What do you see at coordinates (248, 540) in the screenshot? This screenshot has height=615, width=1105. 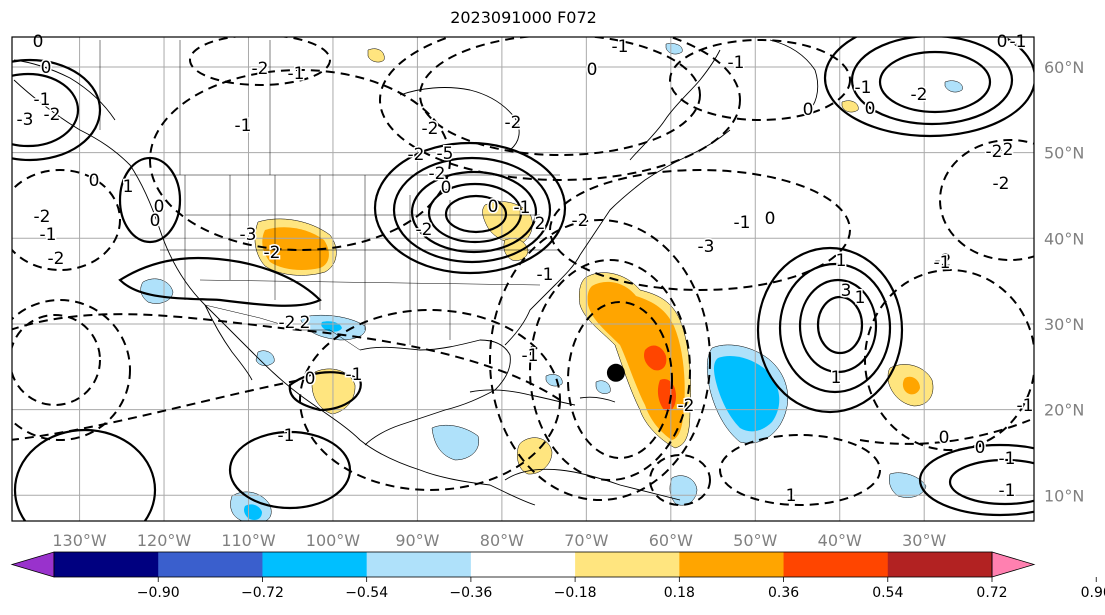 I see `longitude-label: 110°W` at bounding box center [248, 540].